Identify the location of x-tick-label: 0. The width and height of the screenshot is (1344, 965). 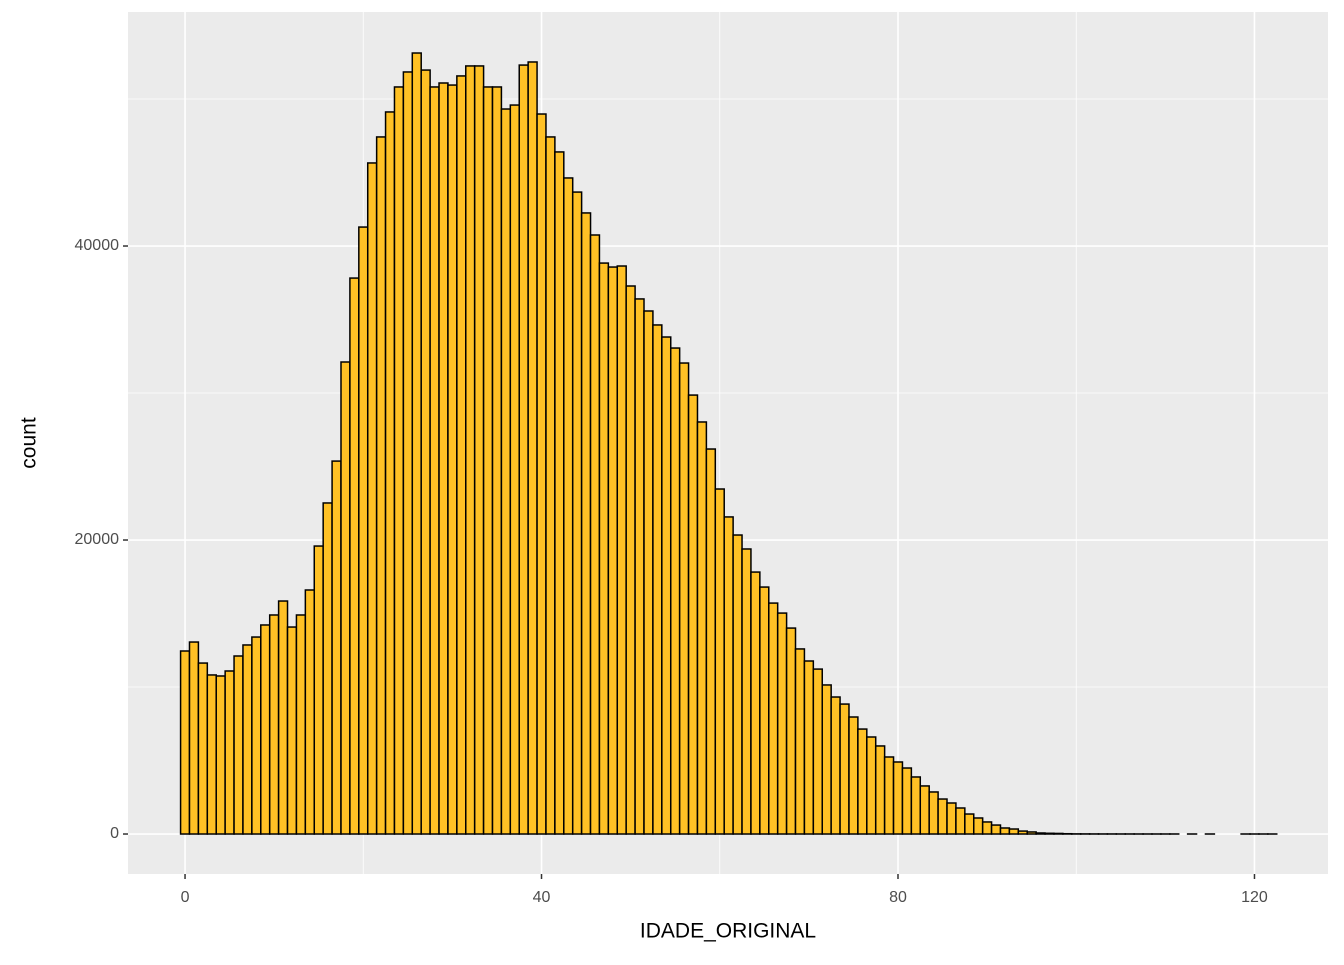
(185, 897).